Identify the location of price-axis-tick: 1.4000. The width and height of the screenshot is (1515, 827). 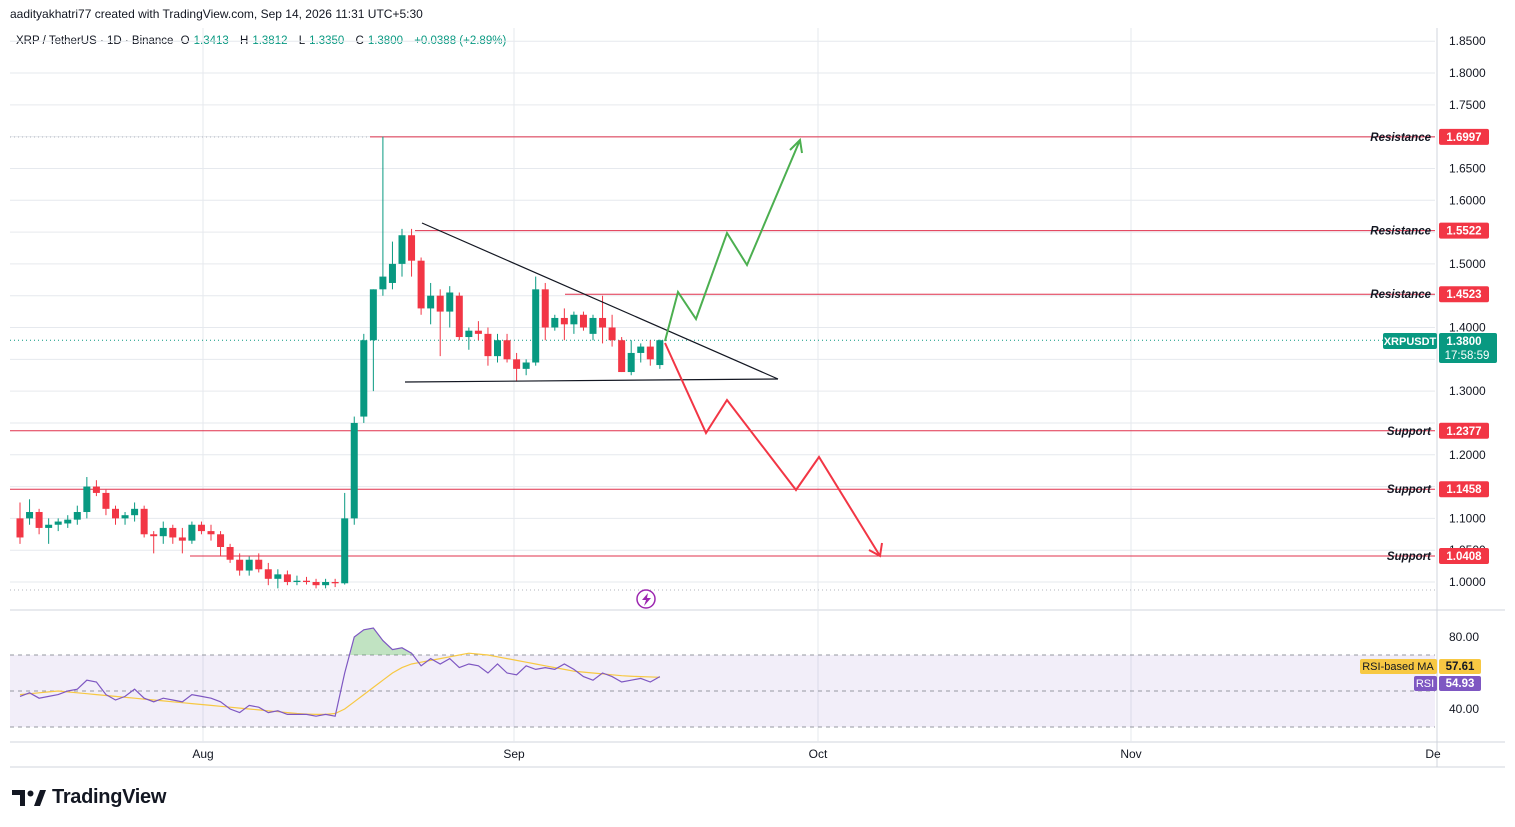
(1467, 328).